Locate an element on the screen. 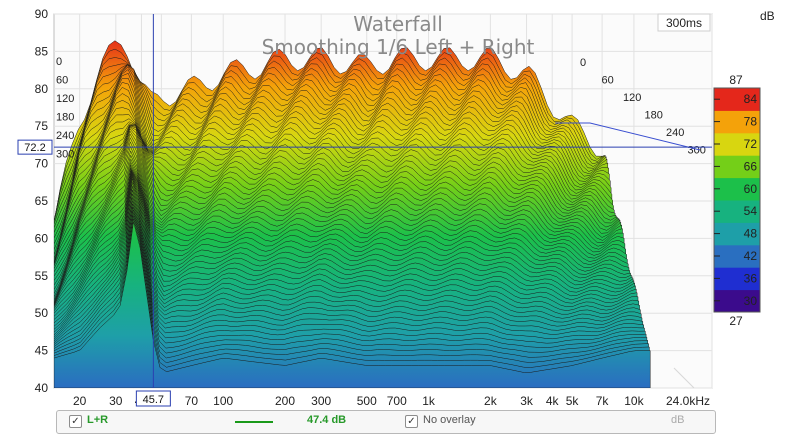 This screenshot has width=800, height=438. y-tick-label: 40 is located at coordinates (42, 388).